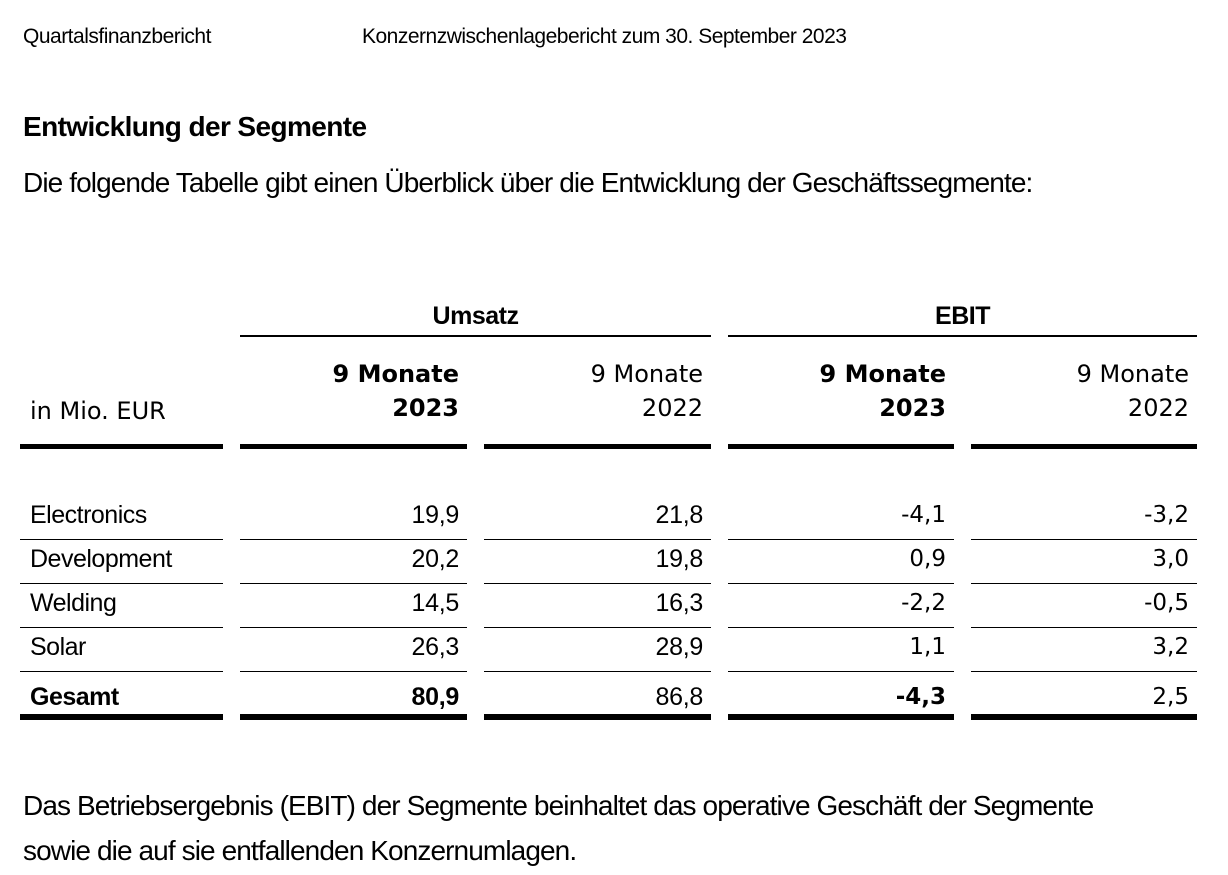 This screenshot has height=875, width=1228. I want to click on cell-umsatz-2022-total: 86,8, so click(597, 696).